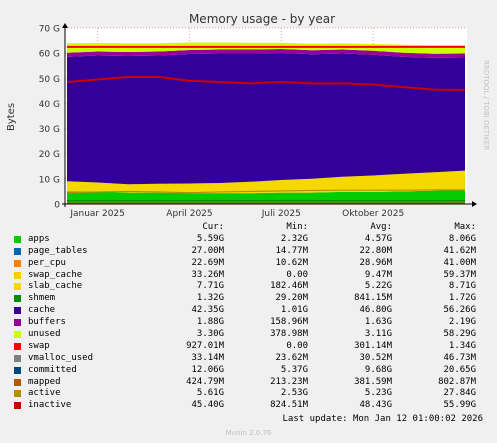 This screenshot has height=443, width=497. Describe the element at coordinates (210, 334) in the screenshot. I see `legend-cur-value: 3.30G` at that location.